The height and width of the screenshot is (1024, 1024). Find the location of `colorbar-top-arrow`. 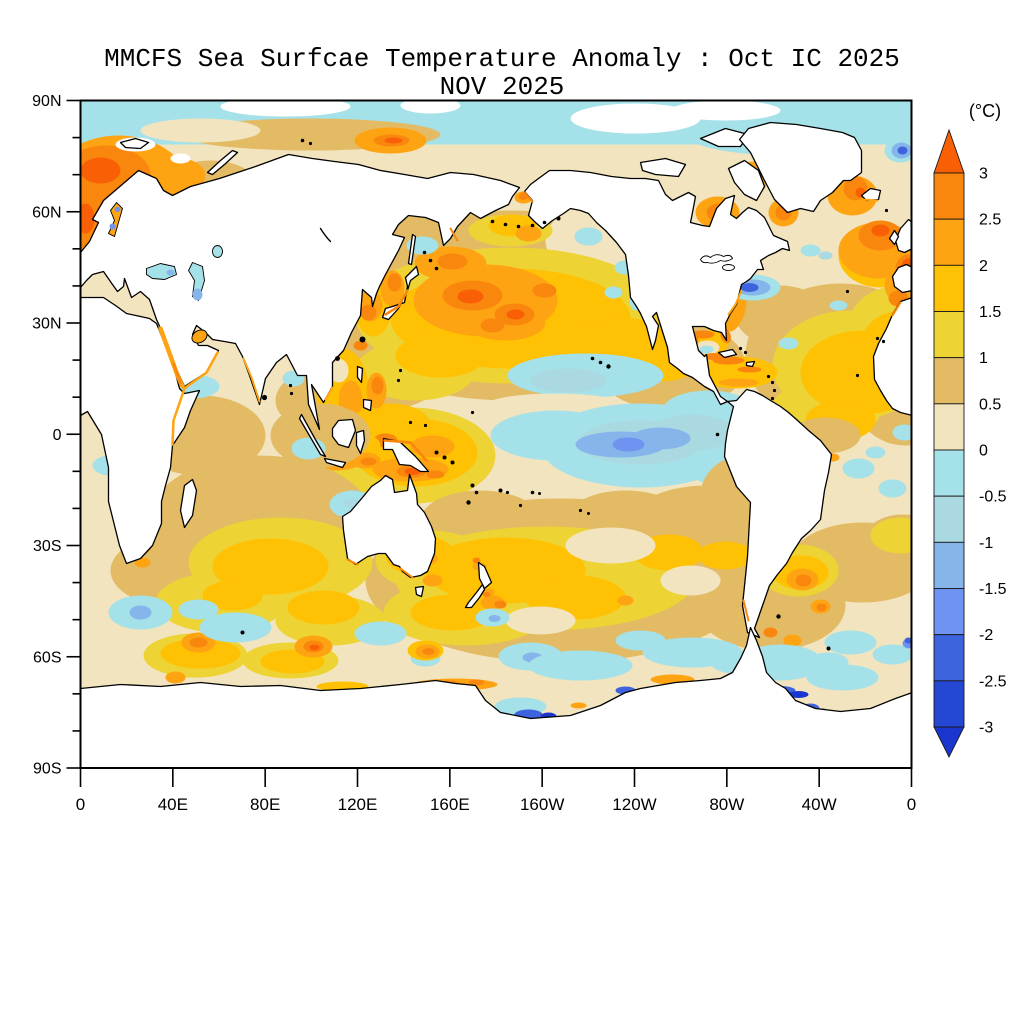

colorbar-top-arrow is located at coordinates (949, 151).